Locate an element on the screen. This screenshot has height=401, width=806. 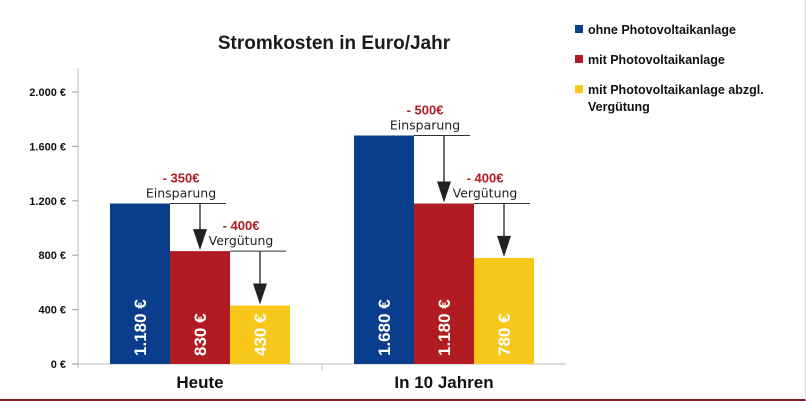
legend-label: Vergütung is located at coordinates (619, 107).